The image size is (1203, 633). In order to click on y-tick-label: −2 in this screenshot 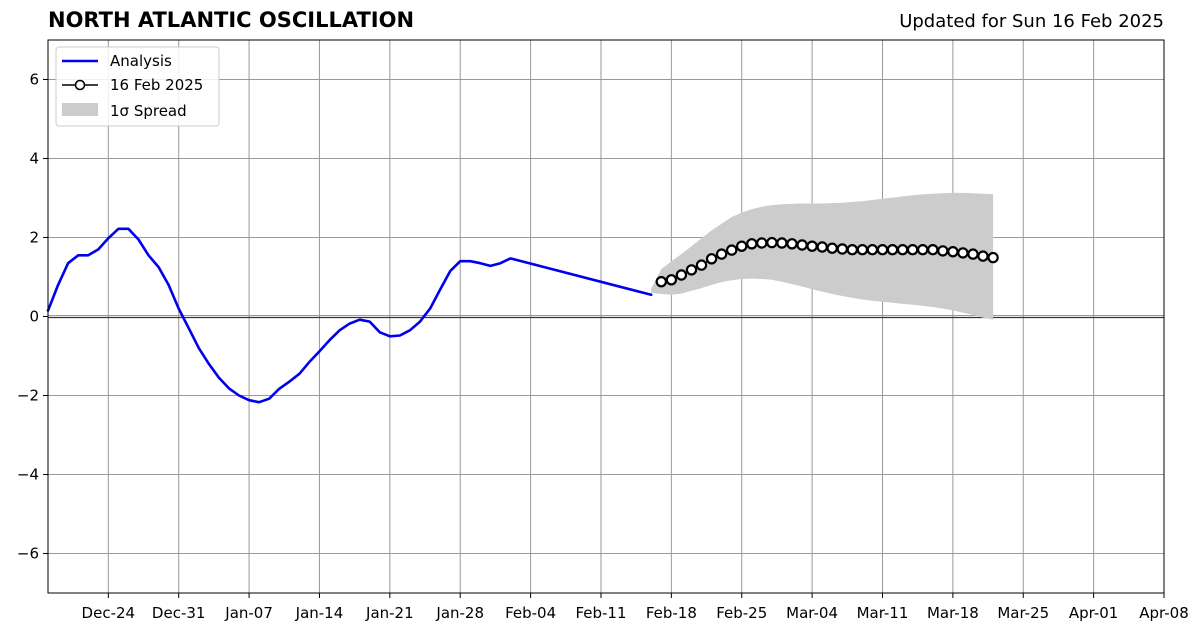, I will do `click(28, 396)`.